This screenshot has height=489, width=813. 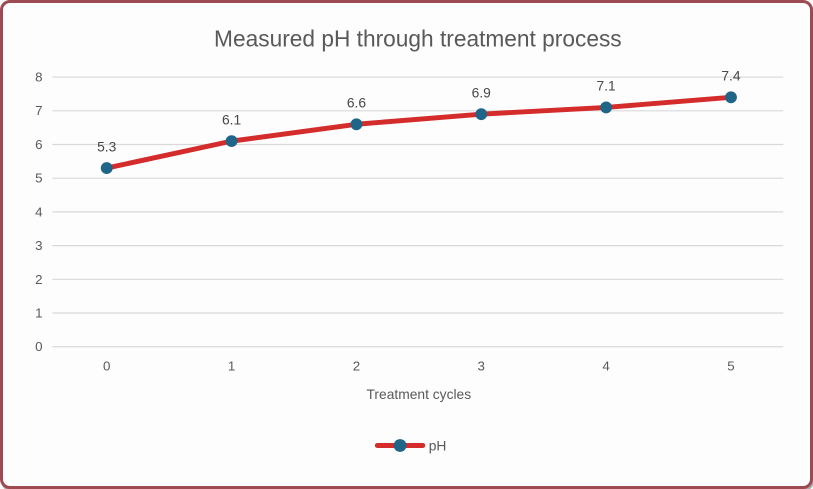 I want to click on data-point-label: 6.6, so click(x=357, y=102).